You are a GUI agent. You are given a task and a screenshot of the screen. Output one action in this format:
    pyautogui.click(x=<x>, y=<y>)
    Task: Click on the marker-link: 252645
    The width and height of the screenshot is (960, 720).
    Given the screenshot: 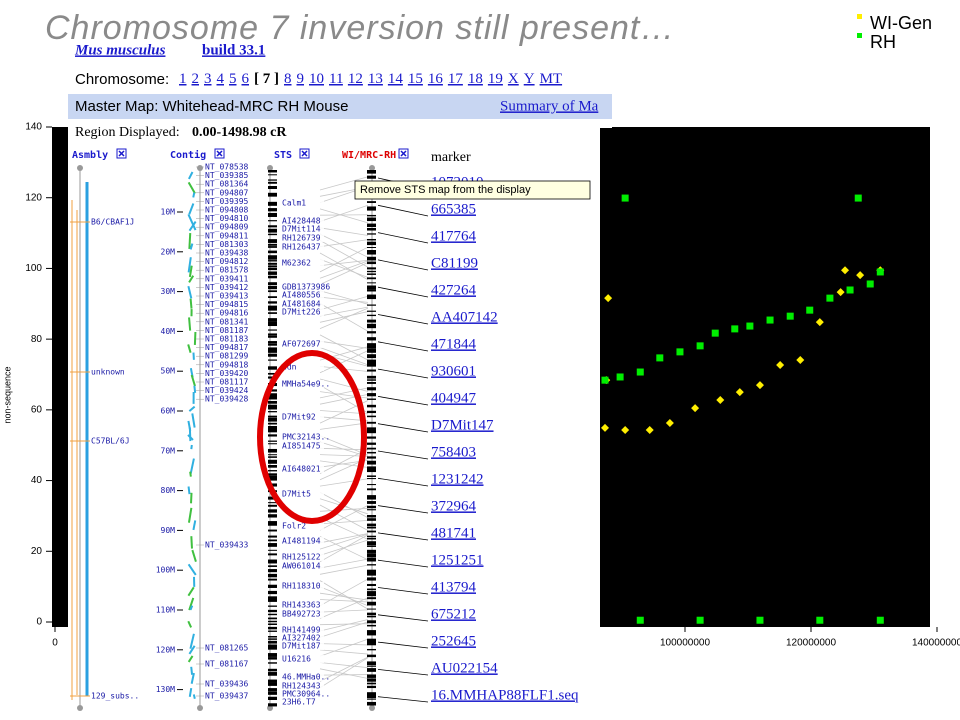 What is the action you would take?
    pyautogui.click(x=453, y=641)
    